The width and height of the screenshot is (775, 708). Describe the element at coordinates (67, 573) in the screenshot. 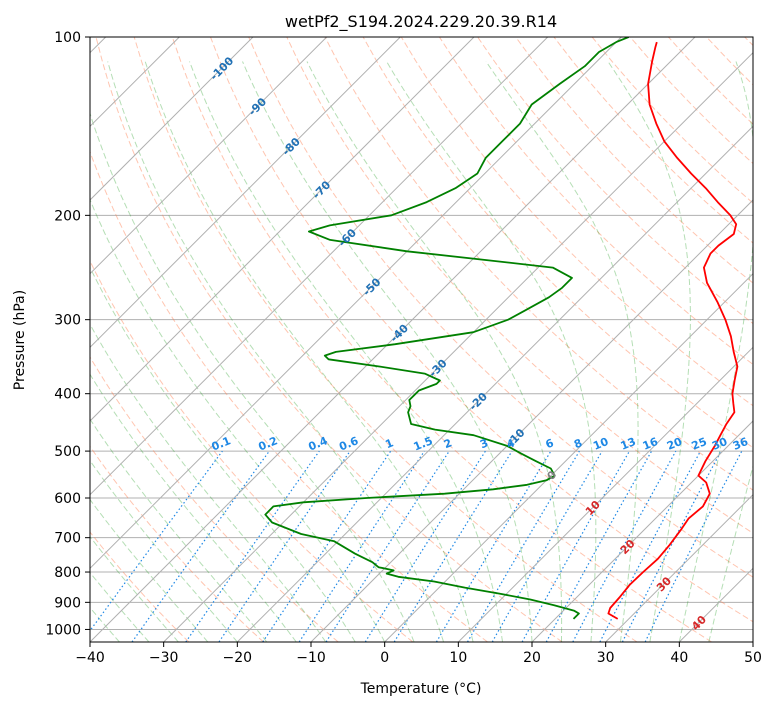

I see `y-tick-label: 800` at that location.